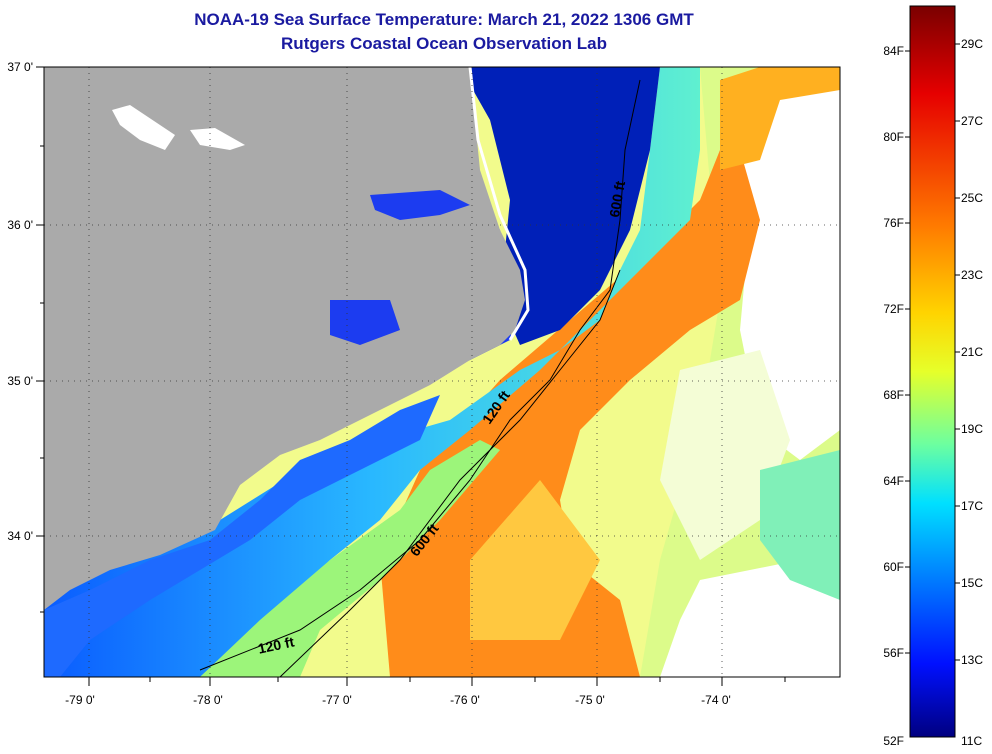  I want to click on colorbar-c-label: 11C, so click(971, 741).